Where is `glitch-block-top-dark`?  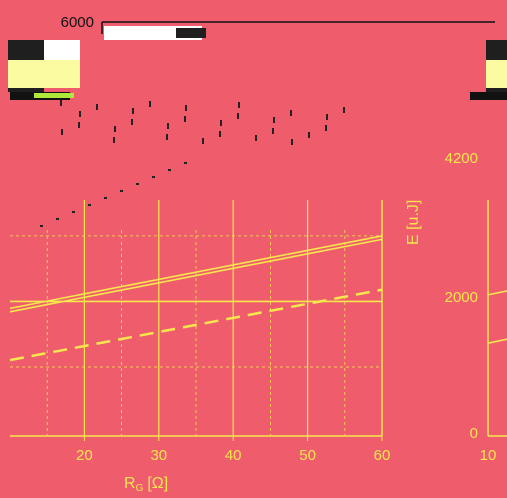 glitch-block-top-dark is located at coordinates (191, 33).